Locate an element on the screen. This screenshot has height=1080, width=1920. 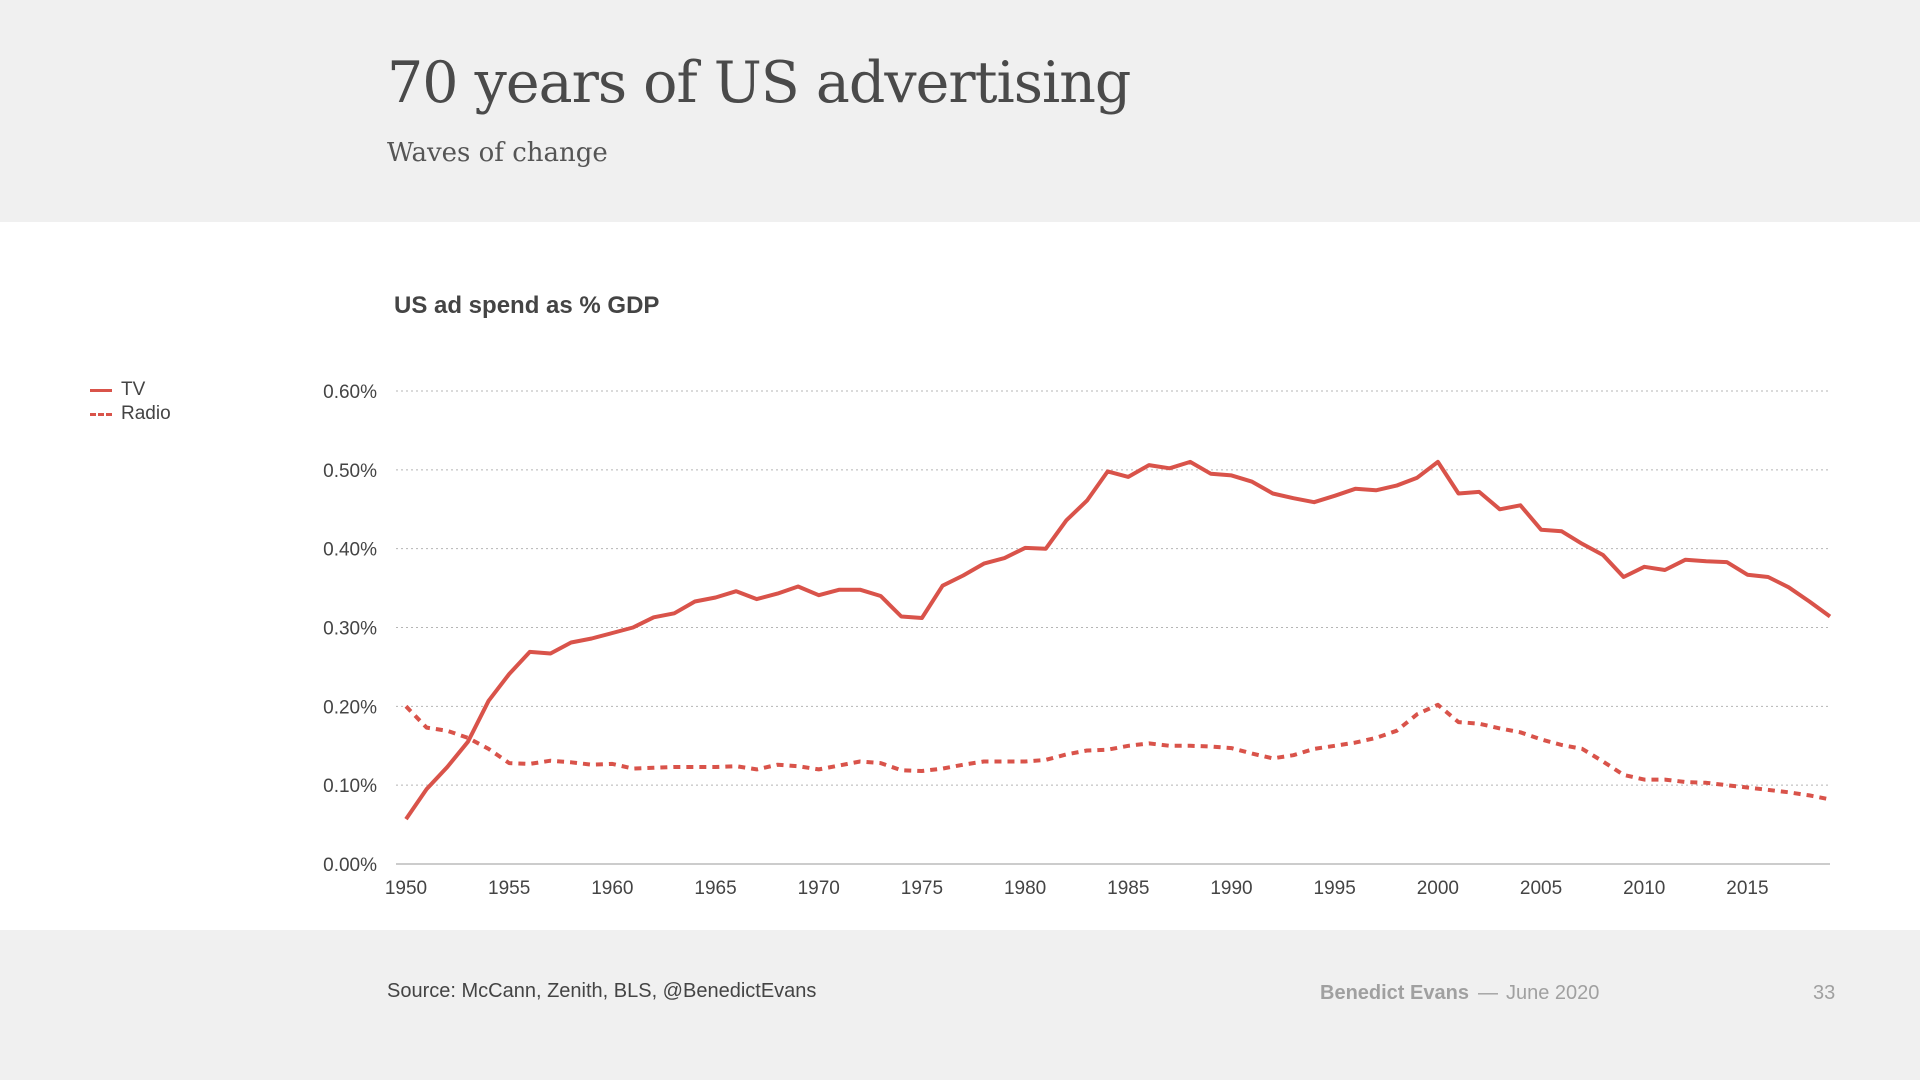
y-tick-label: 0.60% is located at coordinates (350, 392).